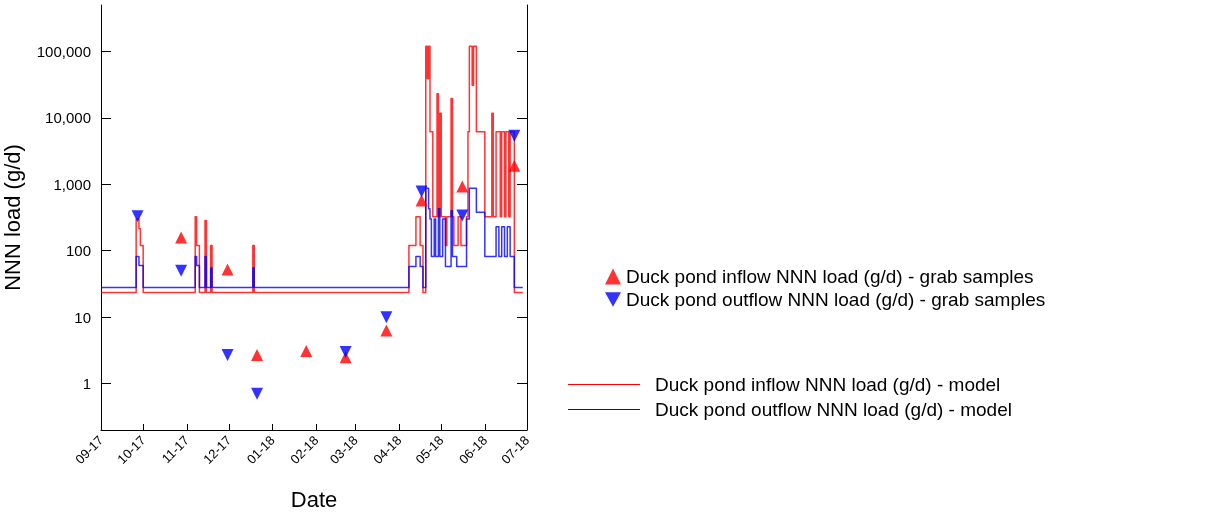 This screenshot has width=1208, height=515. Describe the element at coordinates (314, 499) in the screenshot. I see `x-axis-title: Date` at that location.